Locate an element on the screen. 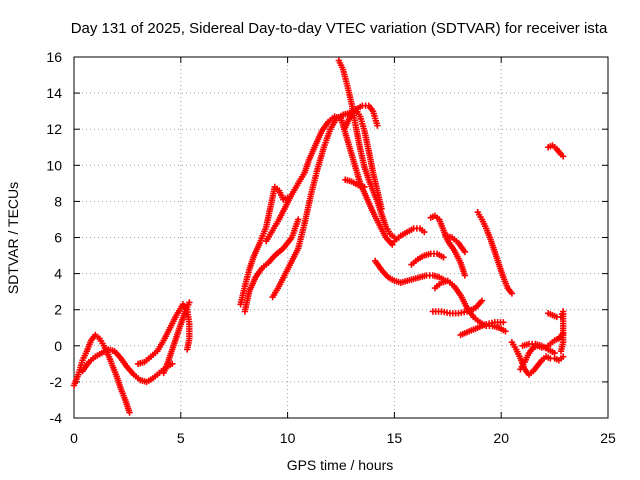 The width and height of the screenshot is (640, 480). x-tick-label: 15 is located at coordinates (395, 438).